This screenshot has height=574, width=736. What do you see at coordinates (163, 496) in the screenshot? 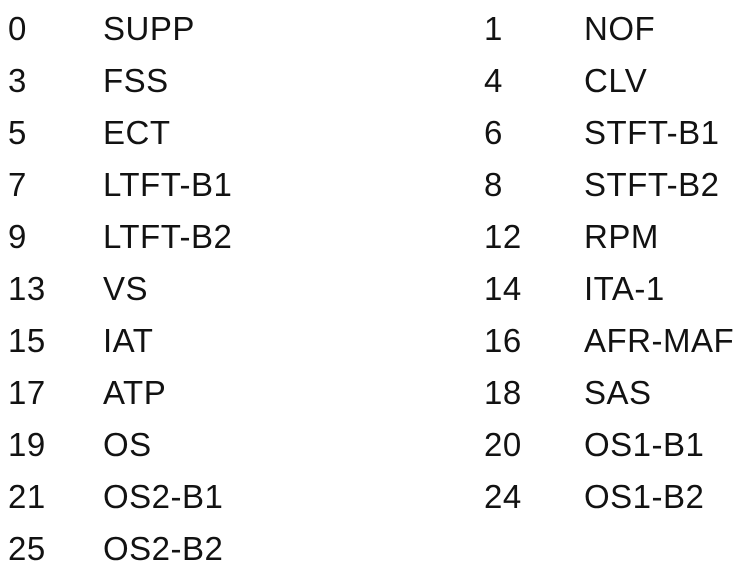
I see `pid-label-left: OS2-B1` at bounding box center [163, 496].